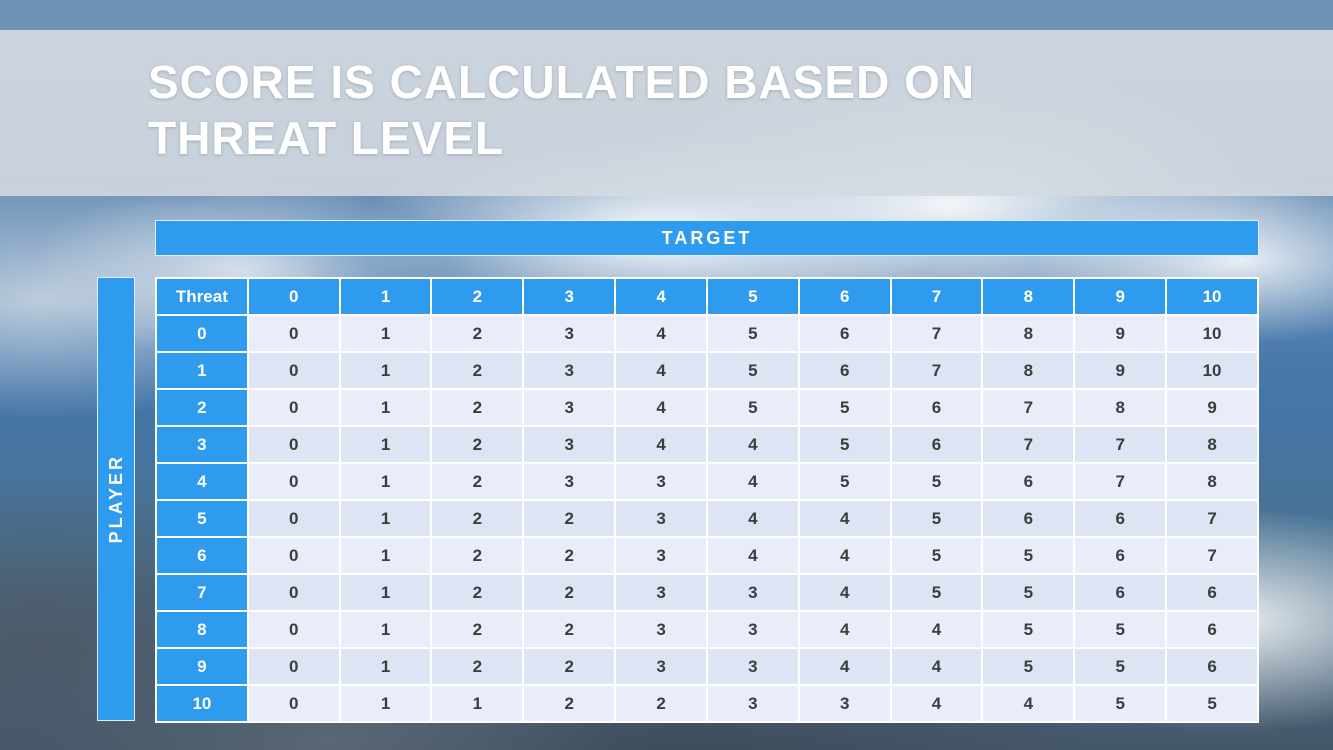  What do you see at coordinates (561, 110) in the screenshot?
I see `slide-title: SCORE IS CALCULATED BASED ON THREAT LEVEL` at bounding box center [561, 110].